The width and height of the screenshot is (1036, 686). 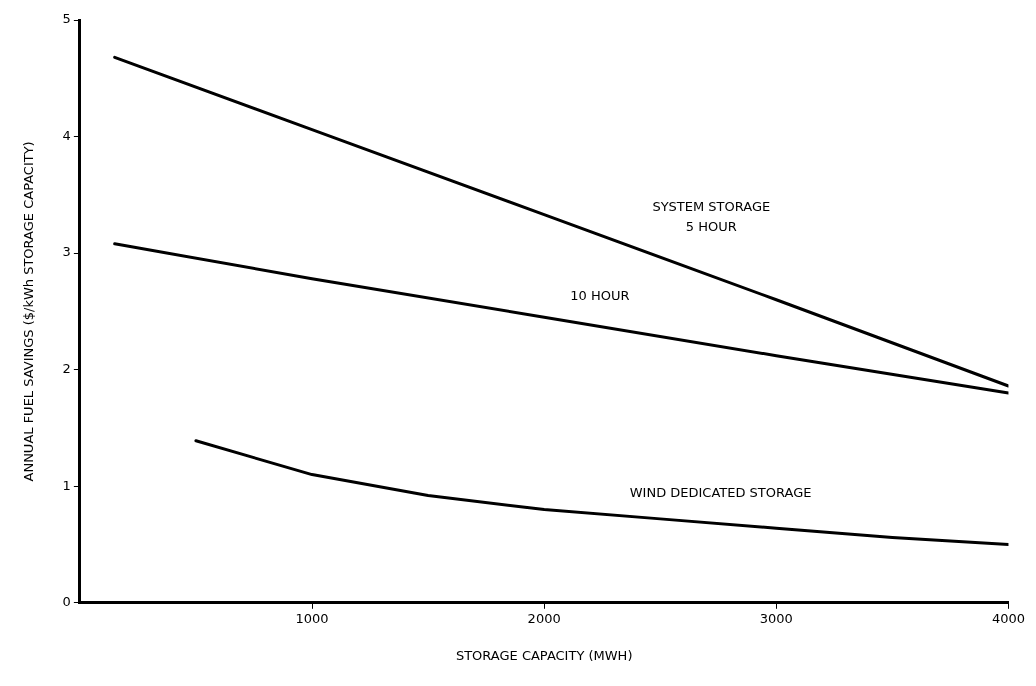 What do you see at coordinates (776, 618) in the screenshot?
I see `x-tick-label: 3000` at bounding box center [776, 618].